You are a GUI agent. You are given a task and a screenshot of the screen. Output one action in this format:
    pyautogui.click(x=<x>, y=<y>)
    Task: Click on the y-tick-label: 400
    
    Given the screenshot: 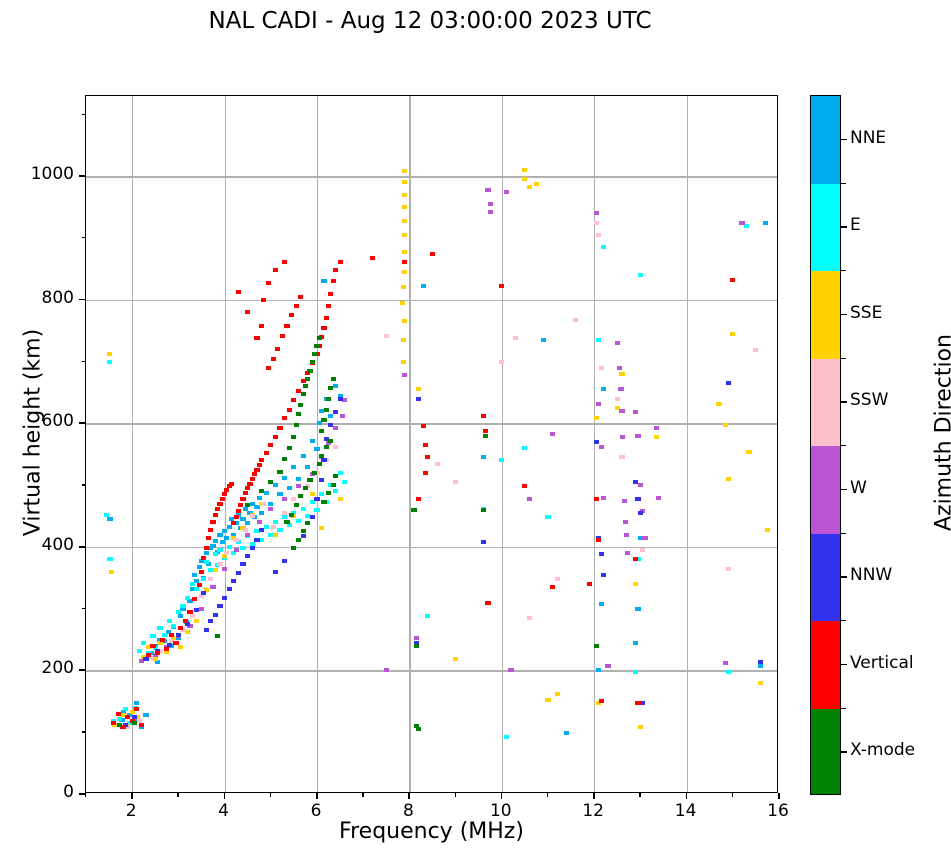 What is the action you would take?
    pyautogui.click(x=57, y=544)
    